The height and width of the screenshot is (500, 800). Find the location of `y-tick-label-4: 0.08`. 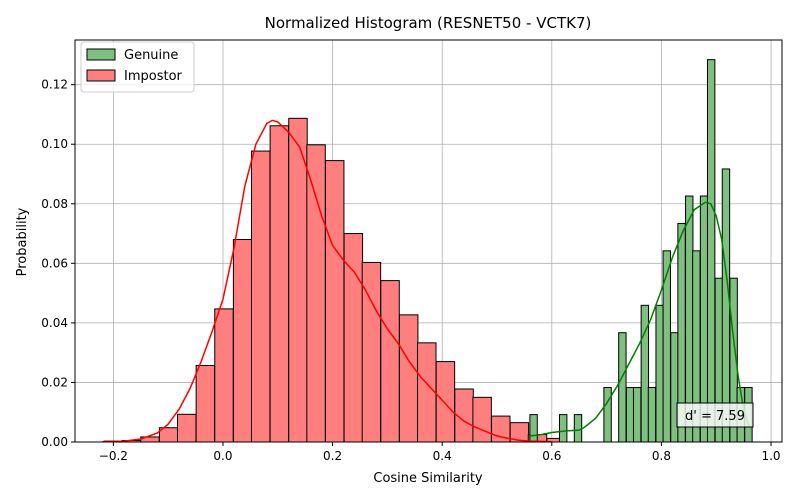

y-tick-label-4: 0.08 is located at coordinates (54, 204).